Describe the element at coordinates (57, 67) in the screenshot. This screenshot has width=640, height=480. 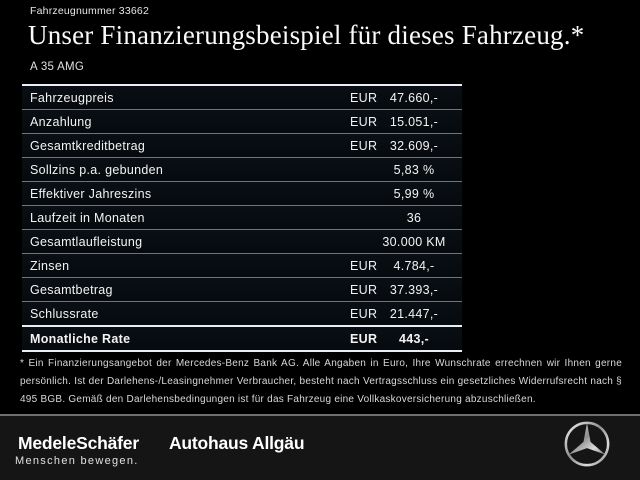
I see `model-name: A 35 AMG` at that location.